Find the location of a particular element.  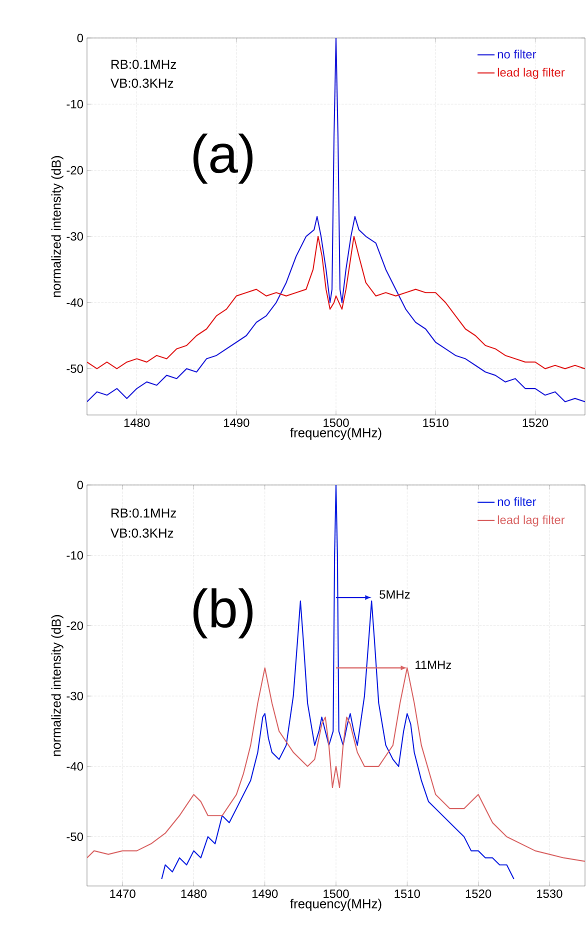

annotation: (a) is located at coordinates (223, 159).